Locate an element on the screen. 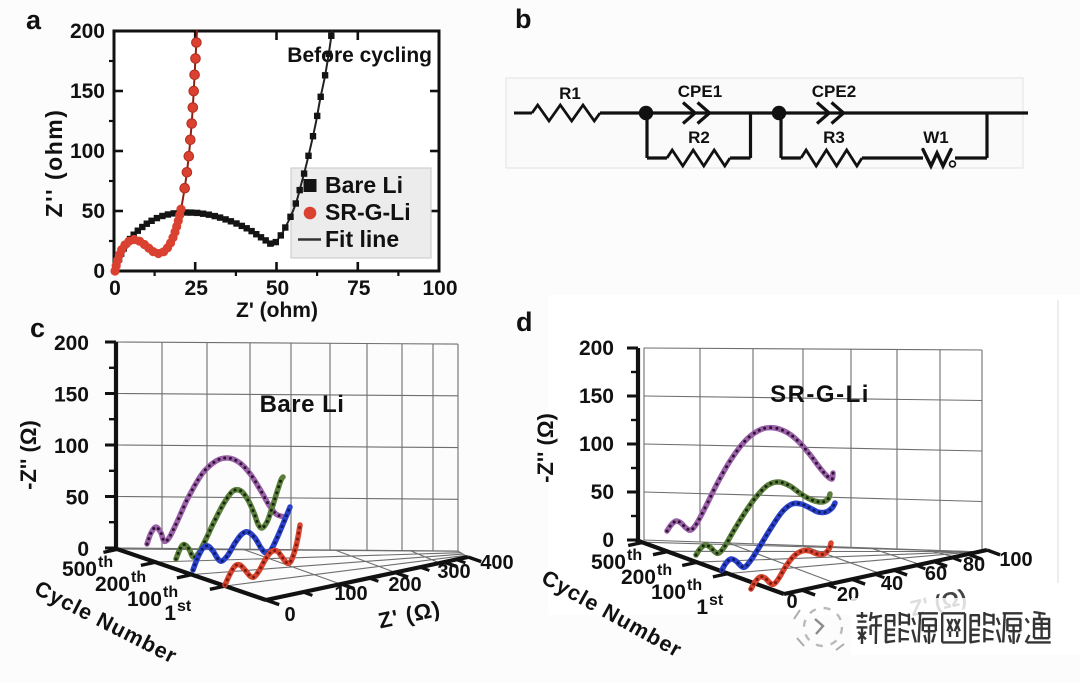 Image resolution: width=1080 pixels, height=682 pixels. svg-text: 300 is located at coordinates (453, 572).